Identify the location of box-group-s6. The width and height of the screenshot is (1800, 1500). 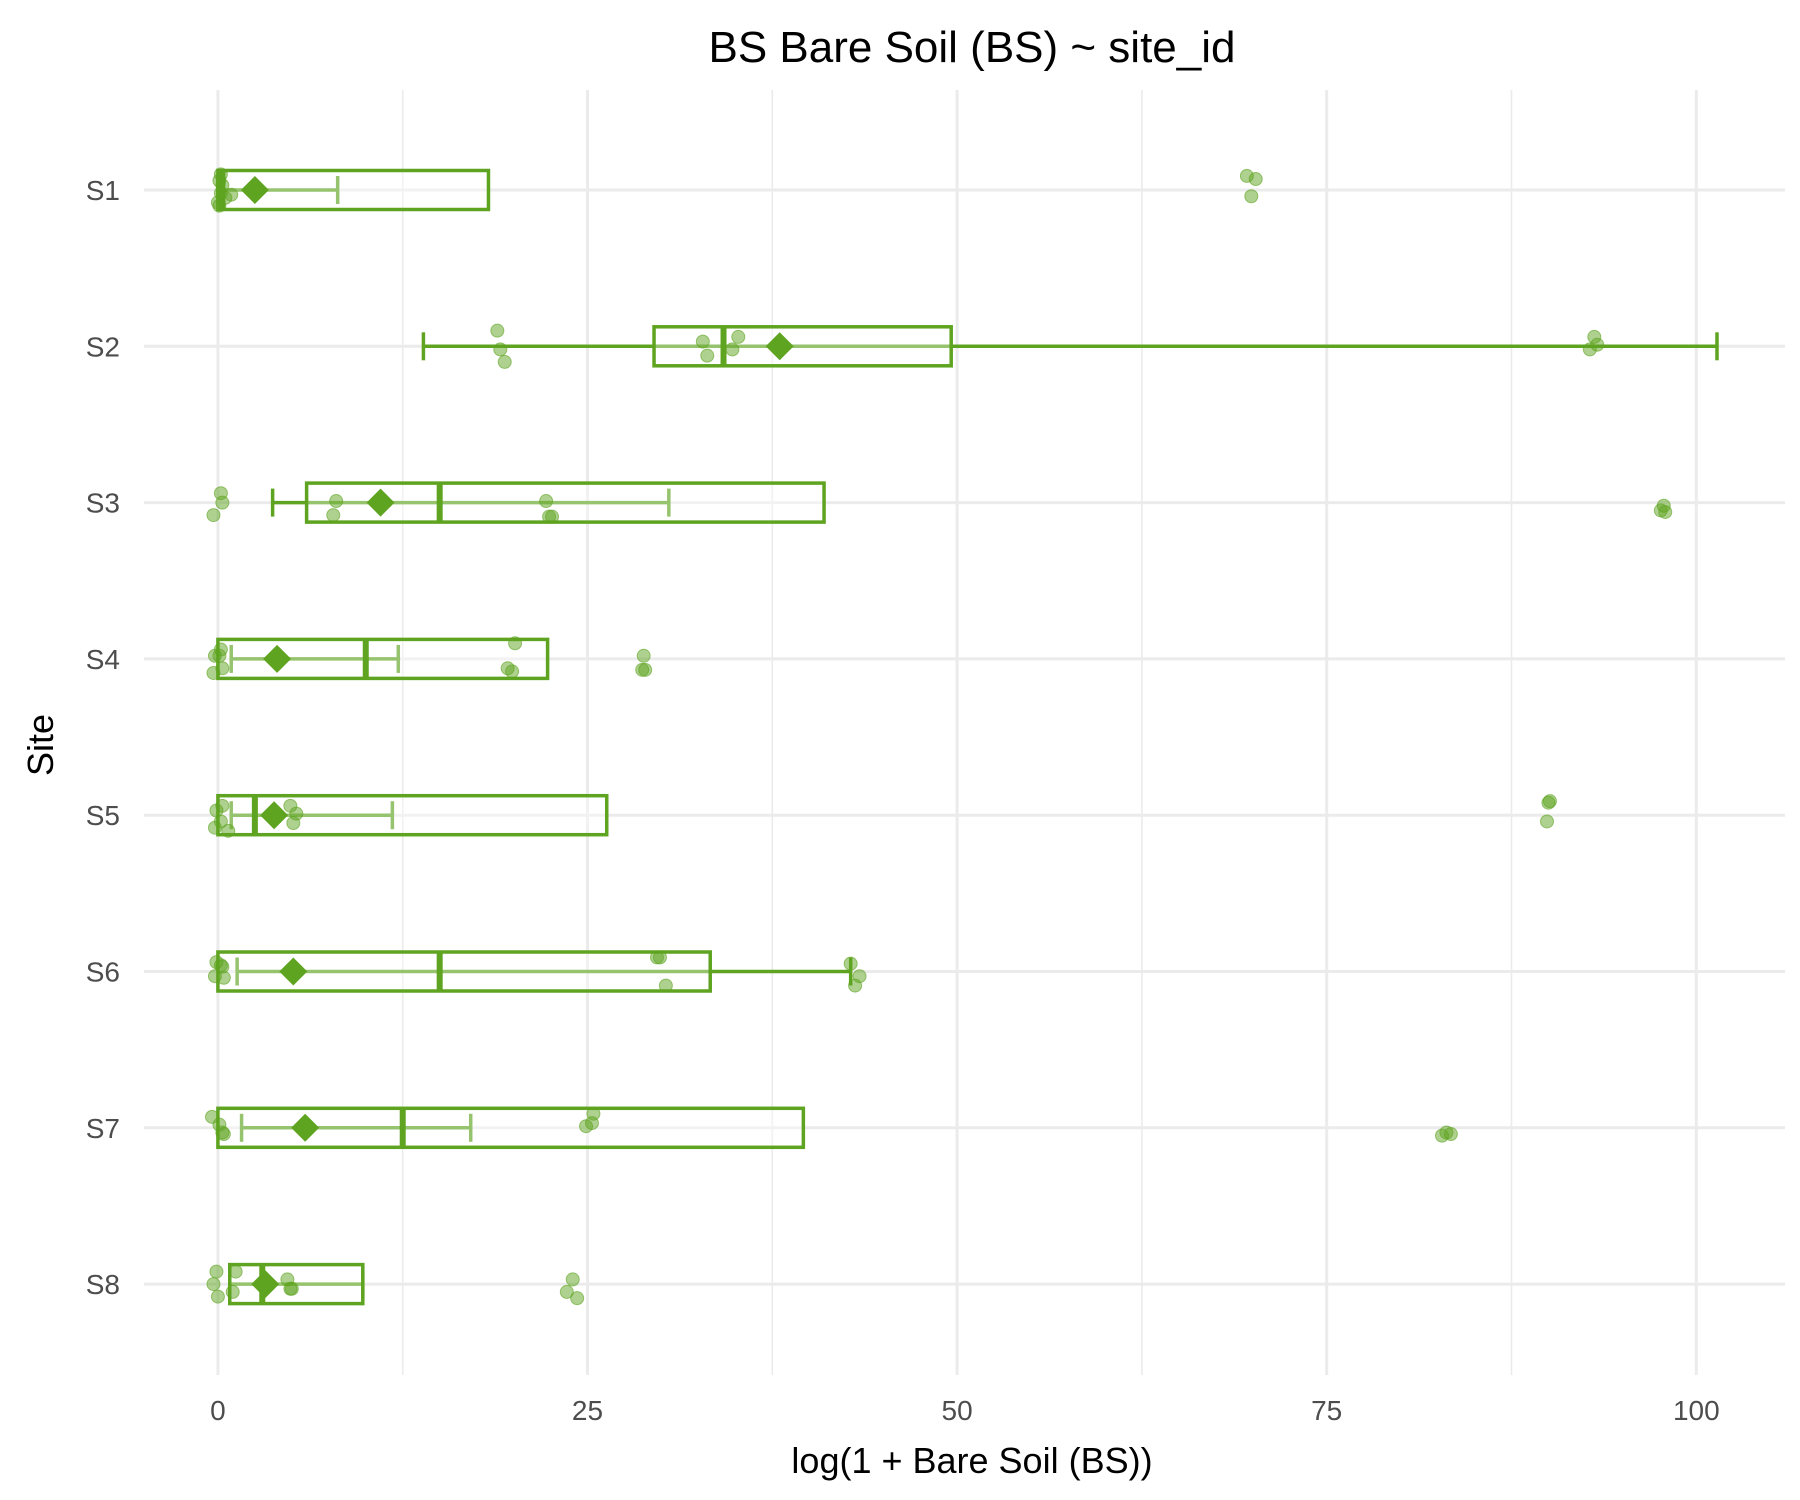
(534, 971).